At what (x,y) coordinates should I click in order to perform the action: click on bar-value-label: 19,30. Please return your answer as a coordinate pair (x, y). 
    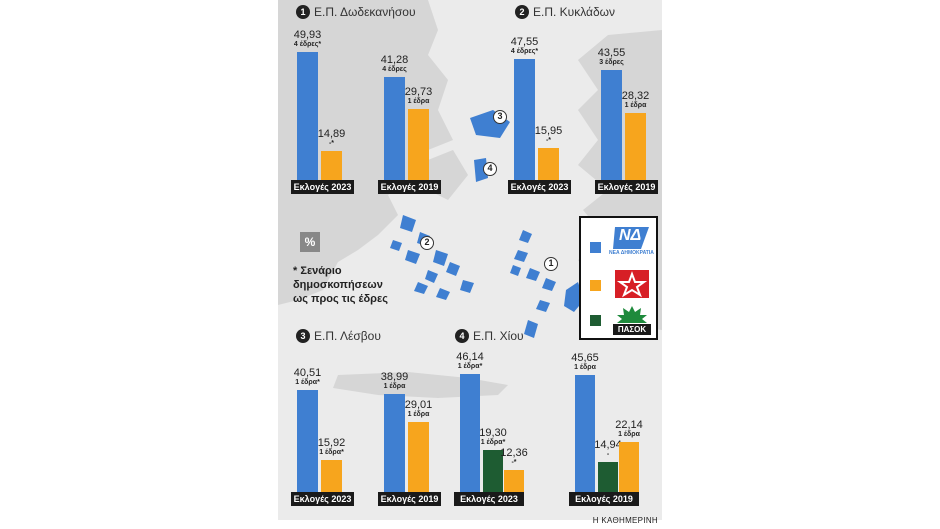
    Looking at the image, I should click on (493, 433).